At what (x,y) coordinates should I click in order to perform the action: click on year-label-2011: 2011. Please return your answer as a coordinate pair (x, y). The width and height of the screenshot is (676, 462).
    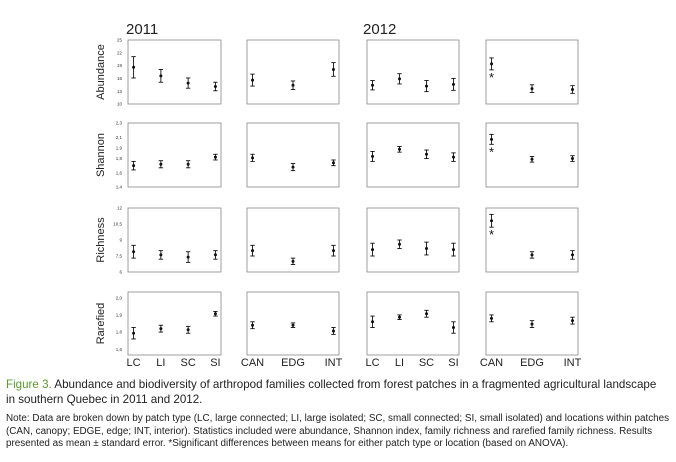
    Looking at the image, I should click on (142, 29).